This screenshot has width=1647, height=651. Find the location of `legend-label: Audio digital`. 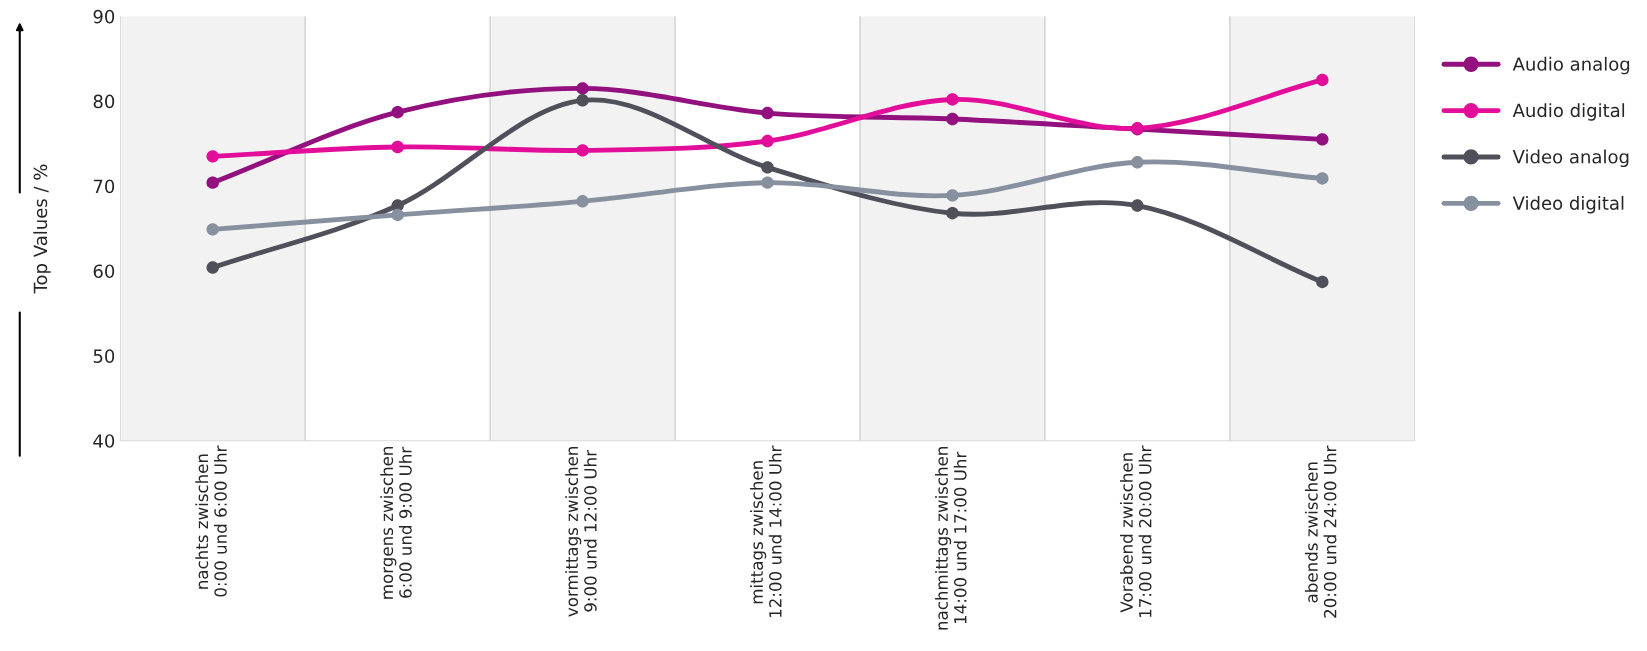

legend-label: Audio digital is located at coordinates (1568, 112).